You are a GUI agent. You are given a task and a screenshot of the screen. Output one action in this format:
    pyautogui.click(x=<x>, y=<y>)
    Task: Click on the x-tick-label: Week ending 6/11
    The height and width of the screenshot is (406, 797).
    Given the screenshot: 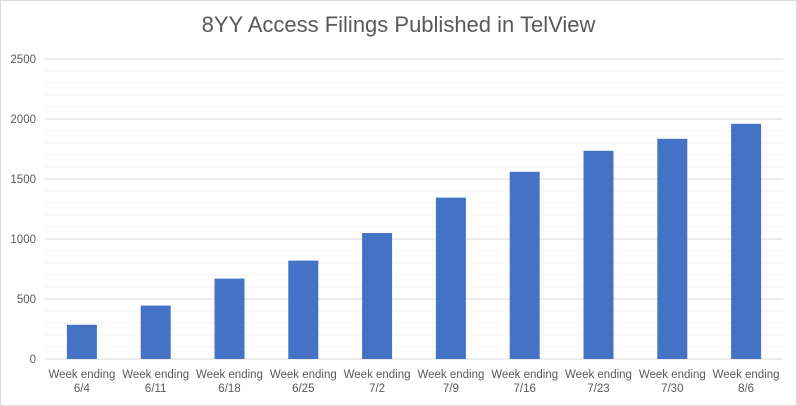 What is the action you would take?
    pyautogui.click(x=155, y=382)
    